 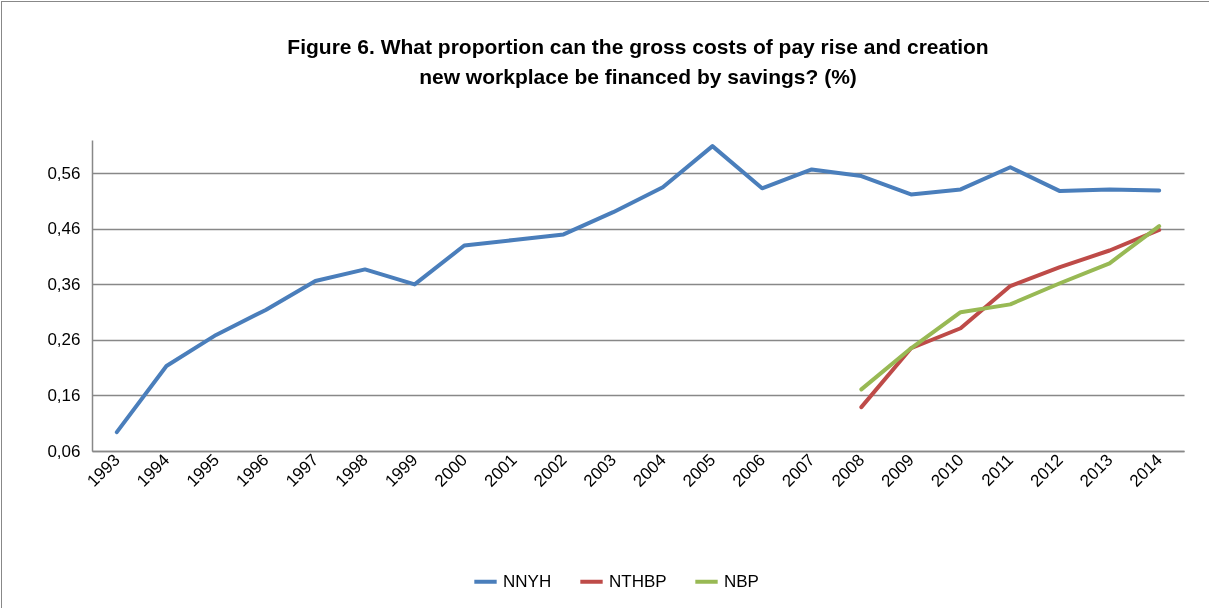 I want to click on y-tick-label: 0,56, so click(x=64, y=173).